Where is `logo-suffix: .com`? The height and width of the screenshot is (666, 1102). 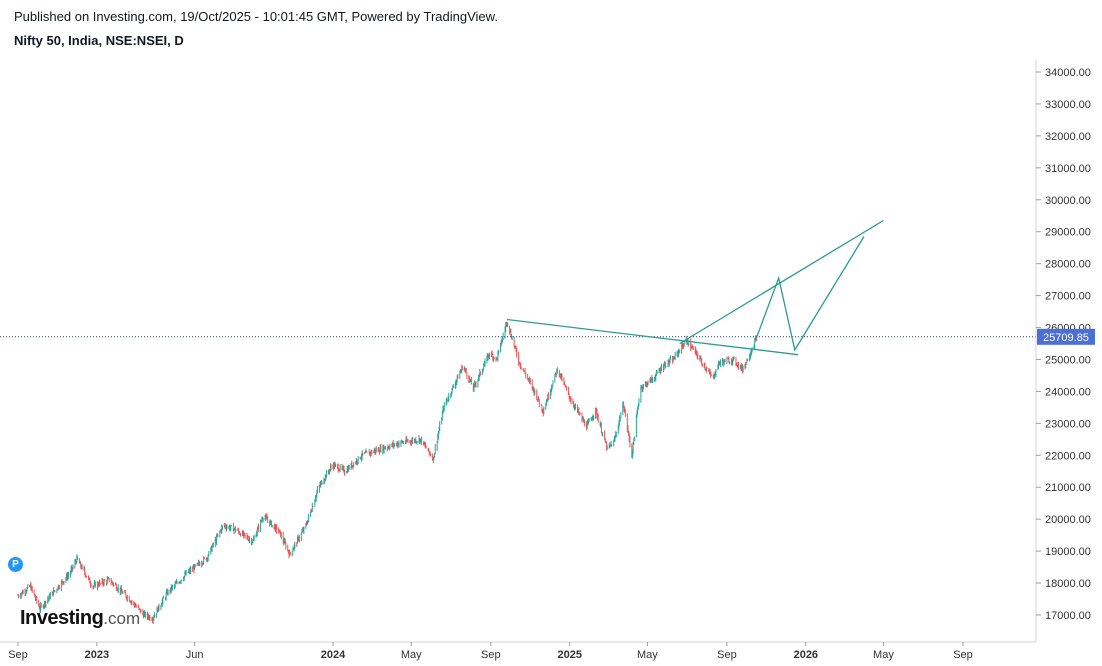
logo-suffix: .com is located at coordinates (122, 618).